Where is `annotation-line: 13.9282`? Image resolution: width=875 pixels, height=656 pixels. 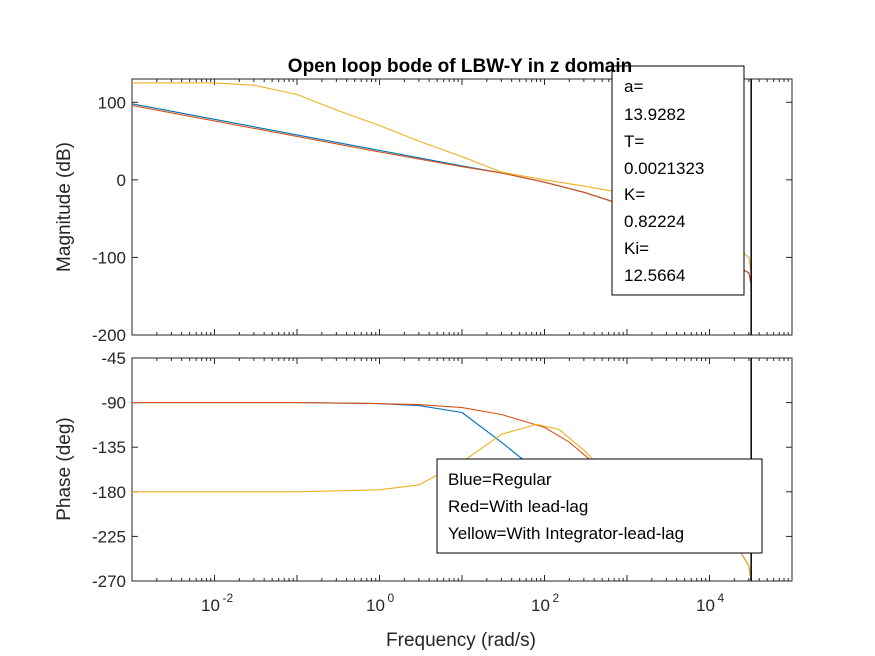 annotation-line: 13.9282 is located at coordinates (654, 114).